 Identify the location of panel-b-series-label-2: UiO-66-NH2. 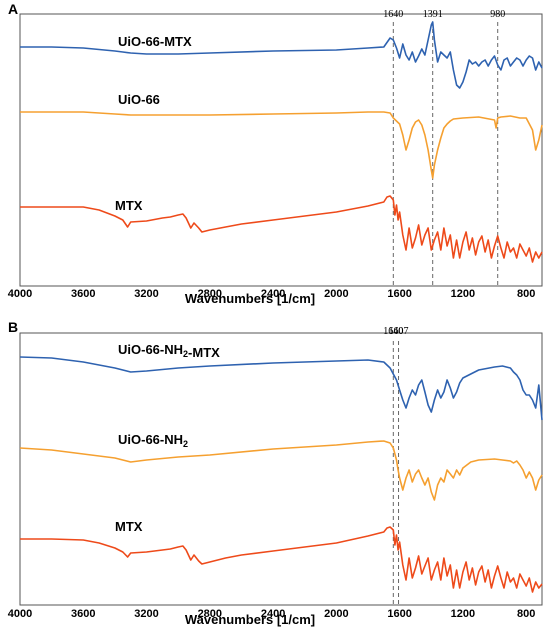
(153, 440).